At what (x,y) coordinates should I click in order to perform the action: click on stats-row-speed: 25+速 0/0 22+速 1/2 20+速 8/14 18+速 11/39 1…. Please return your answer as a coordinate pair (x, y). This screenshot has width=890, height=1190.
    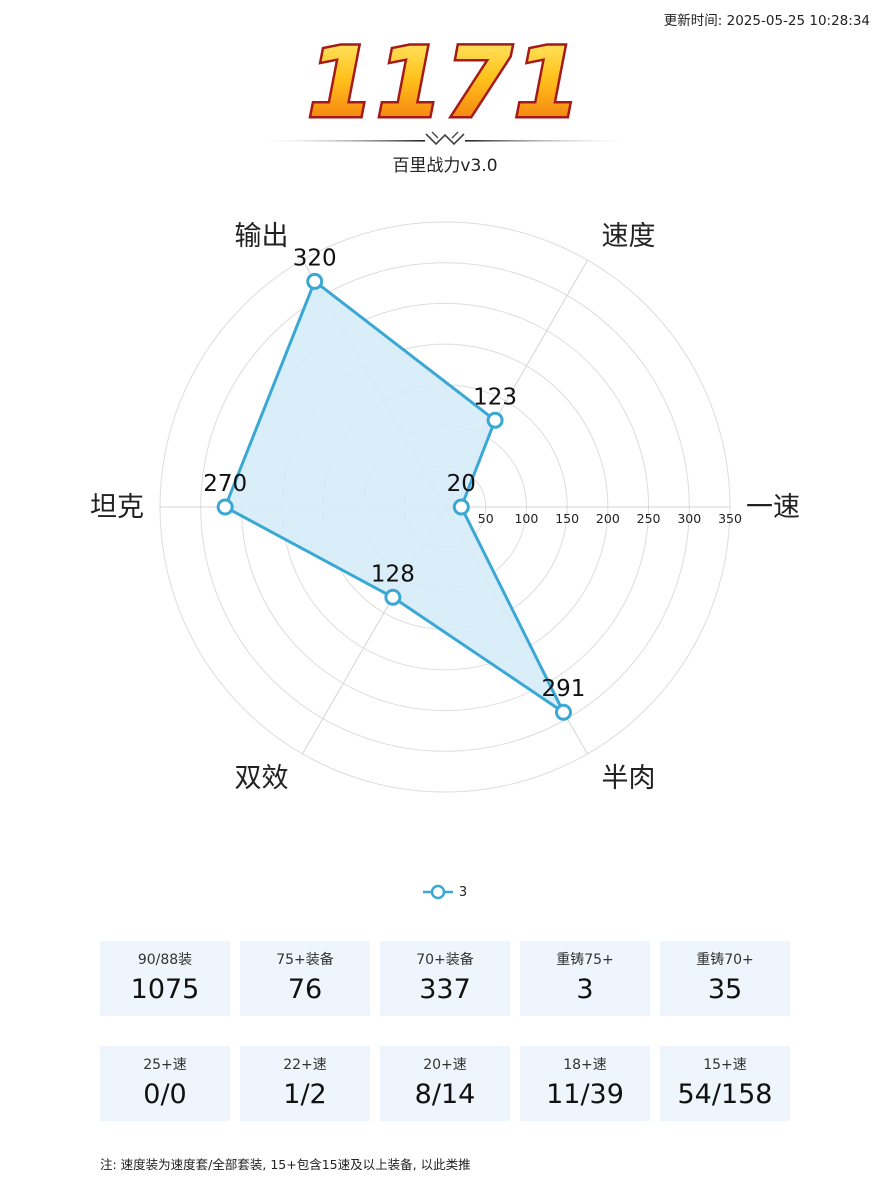
    Looking at the image, I should click on (445, 1083).